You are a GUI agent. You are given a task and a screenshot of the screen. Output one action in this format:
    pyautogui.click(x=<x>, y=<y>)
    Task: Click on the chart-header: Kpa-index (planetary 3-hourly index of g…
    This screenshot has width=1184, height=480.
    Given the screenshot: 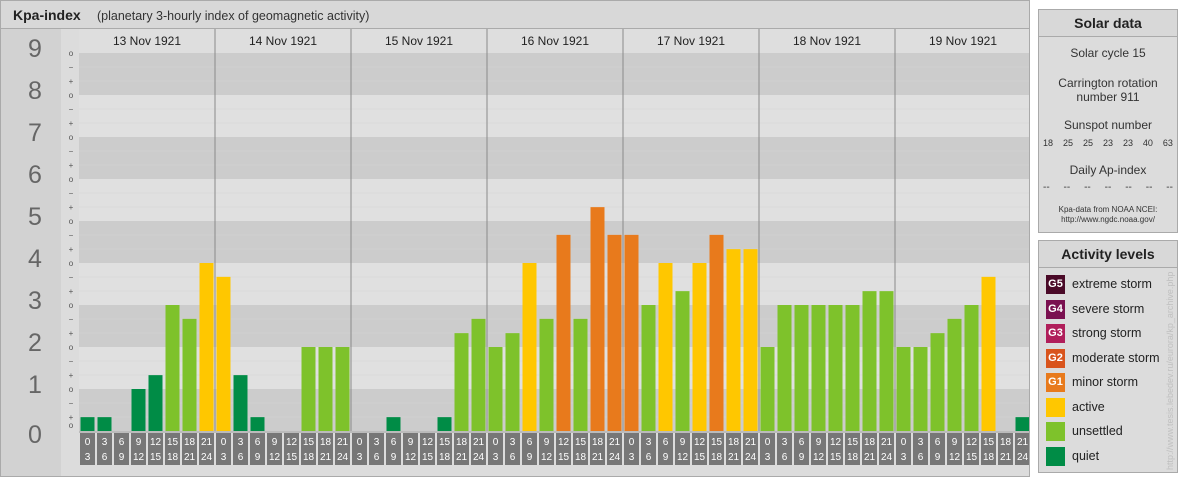 What is the action you would take?
    pyautogui.click(x=515, y=15)
    